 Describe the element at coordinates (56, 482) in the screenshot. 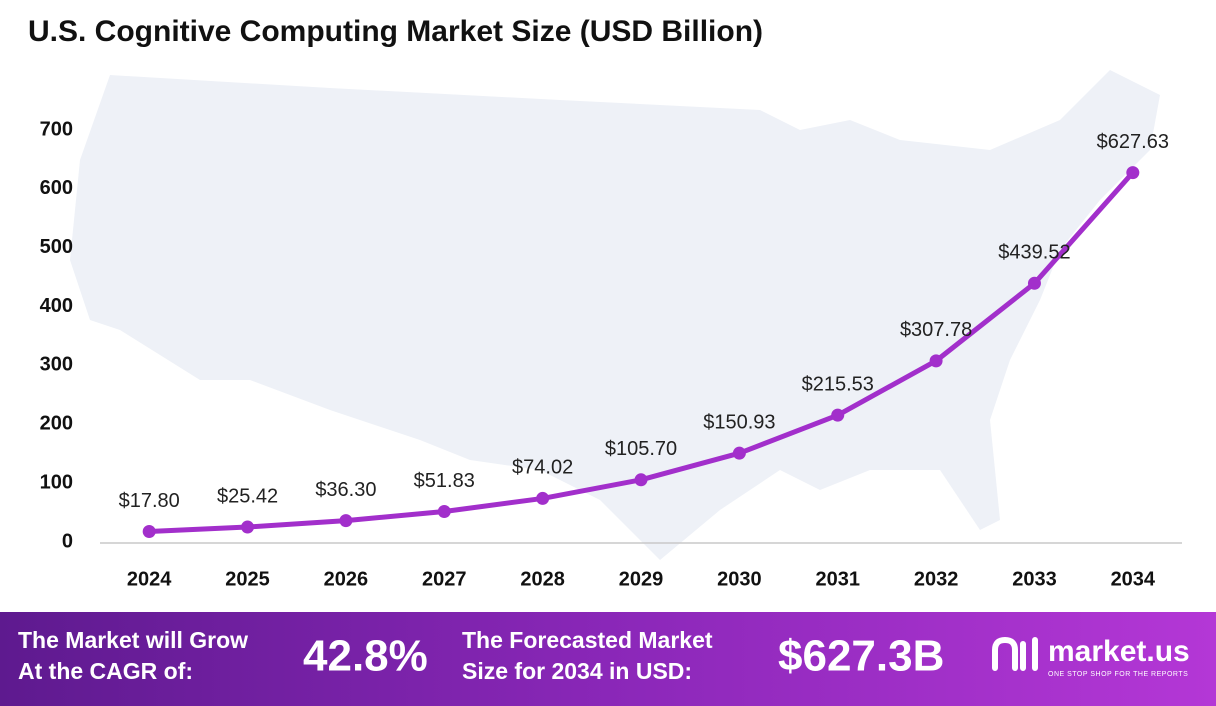

I see `y-tick-label: 100` at that location.